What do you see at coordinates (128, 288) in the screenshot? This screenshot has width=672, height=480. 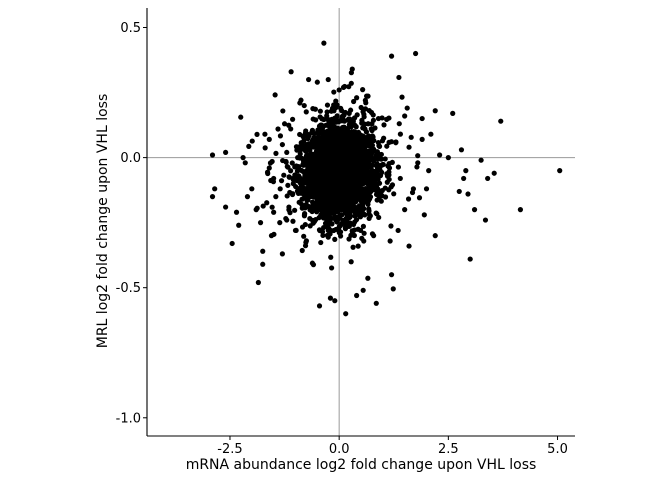 I see `y-tick-label: -0.5` at bounding box center [128, 288].